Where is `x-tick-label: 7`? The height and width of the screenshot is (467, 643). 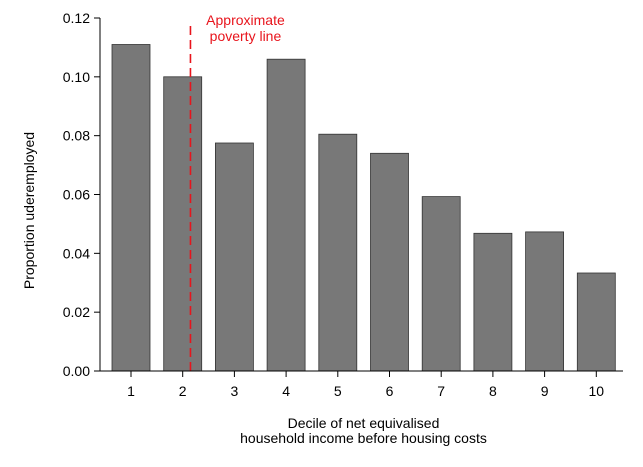 x-tick-label: 7 is located at coordinates (441, 391).